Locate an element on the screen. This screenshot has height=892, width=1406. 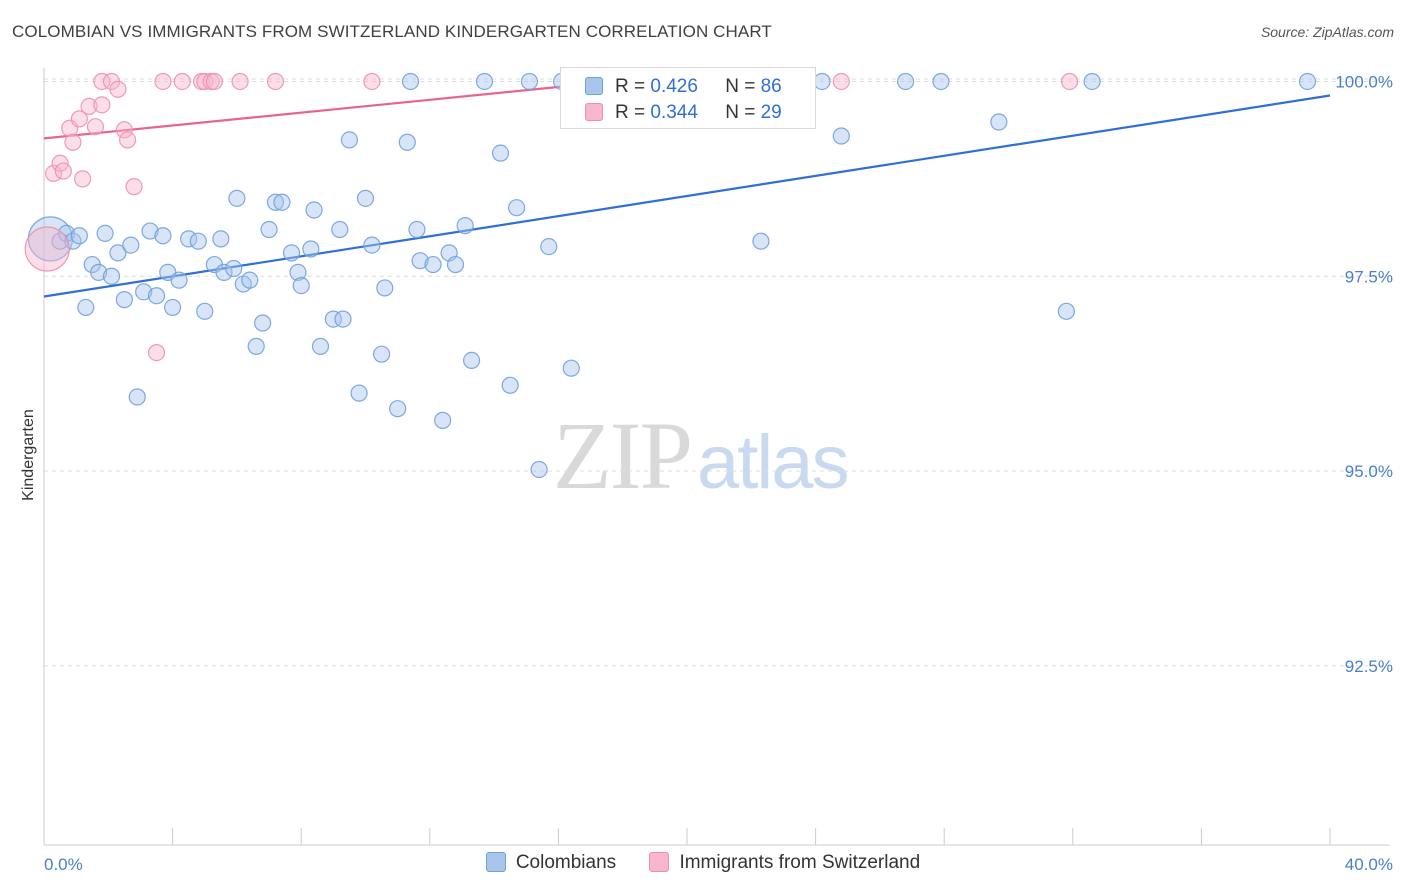
legend-n-value: 86 is located at coordinates (771, 86).